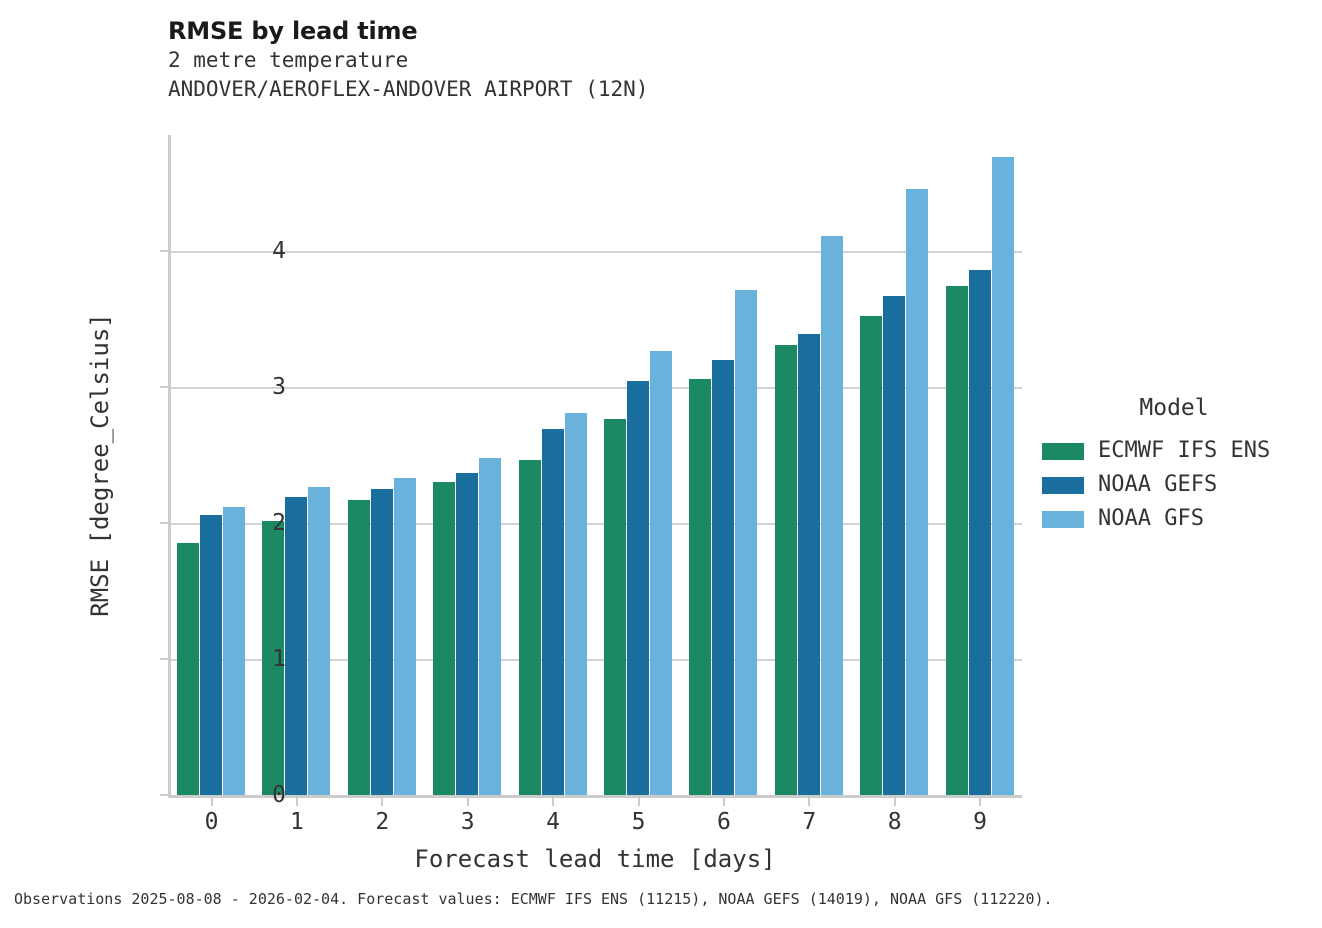  I want to click on chart-subtitle-variable: 2 metre temperature, so click(288, 60).